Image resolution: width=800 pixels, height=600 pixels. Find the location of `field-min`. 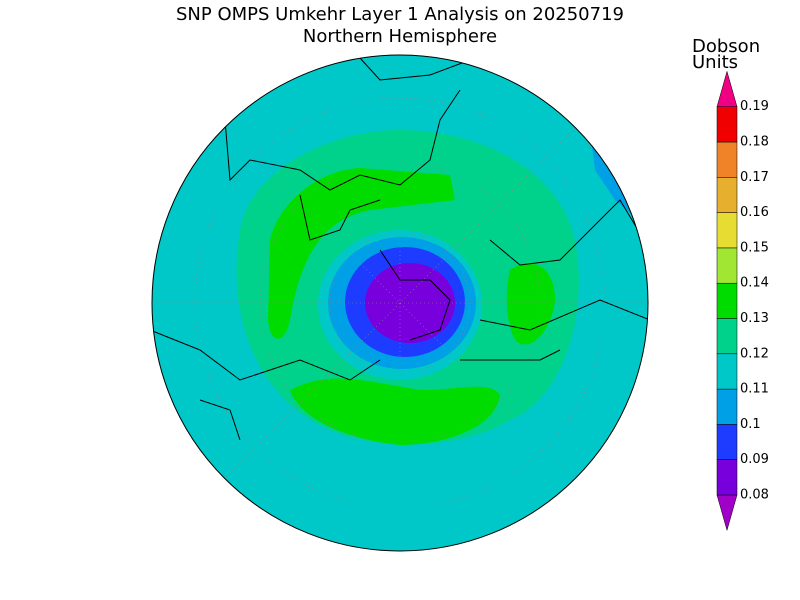

field-min is located at coordinates (410, 303).